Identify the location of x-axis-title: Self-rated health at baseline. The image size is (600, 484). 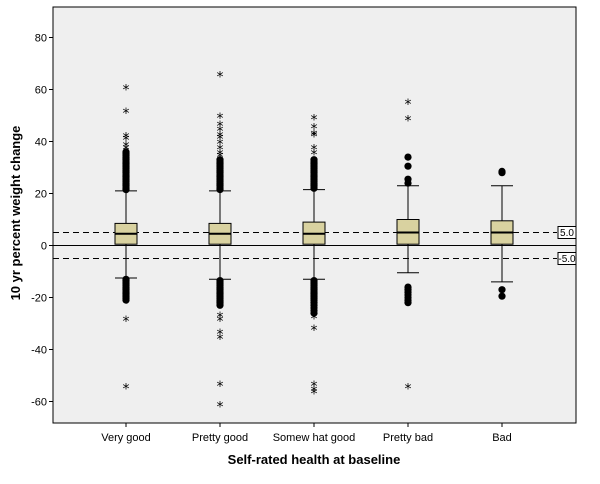
(314, 459).